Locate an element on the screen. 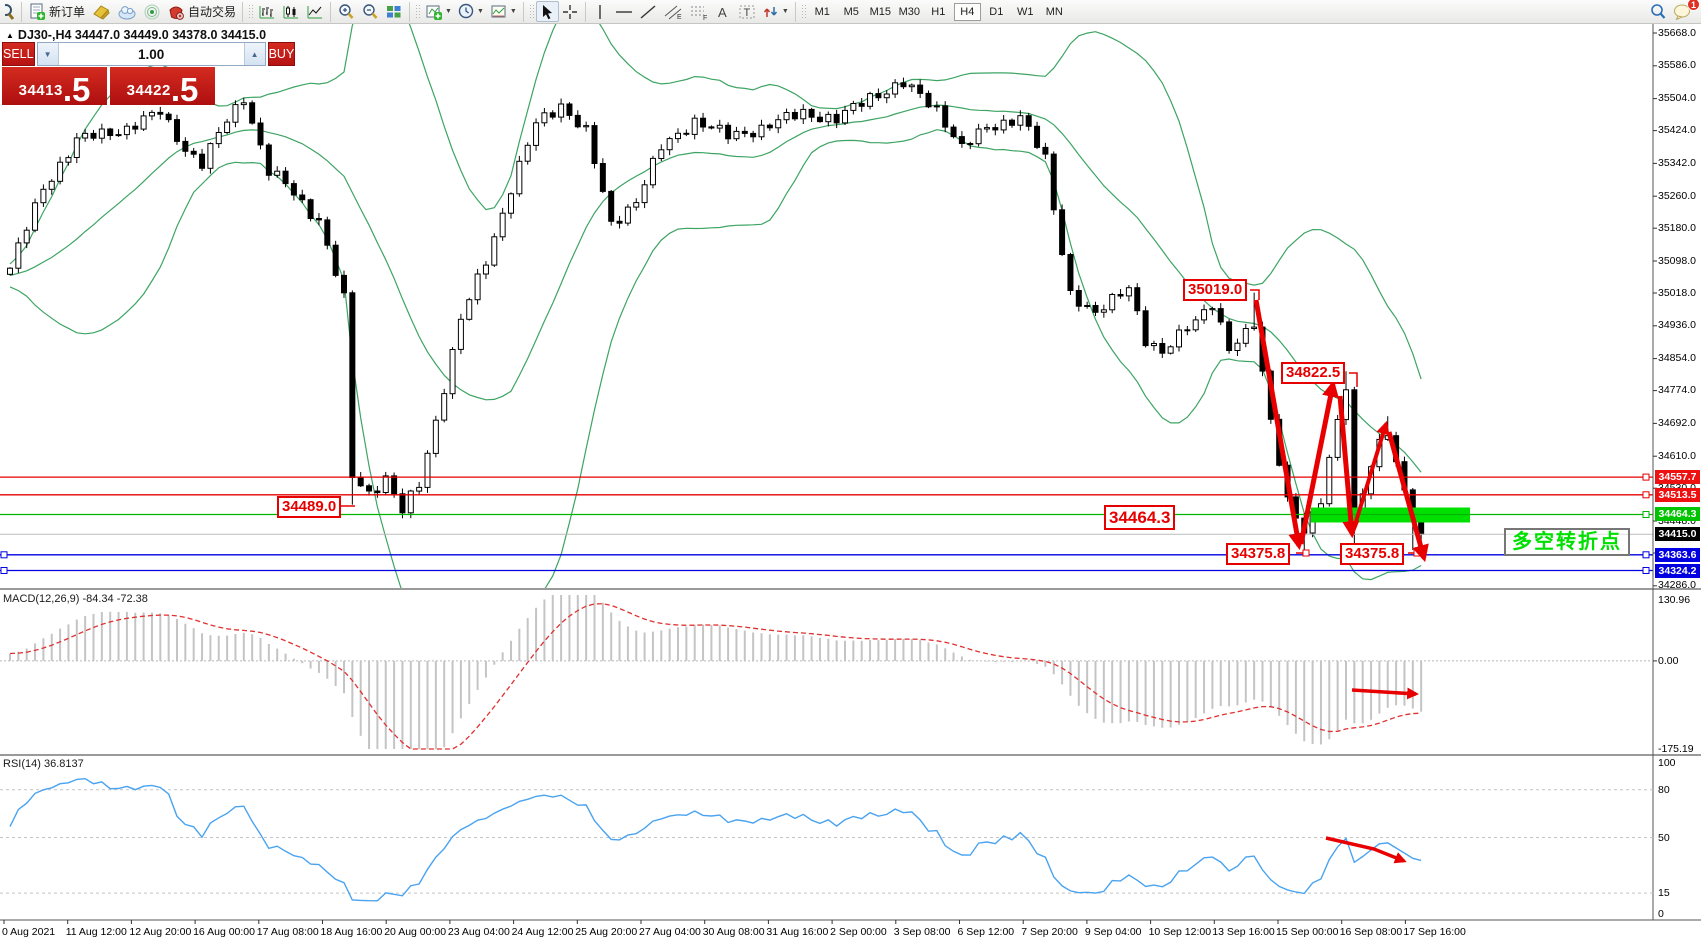 This screenshot has width=1701, height=945. timeframe-mn: MN is located at coordinates (1054, 11).